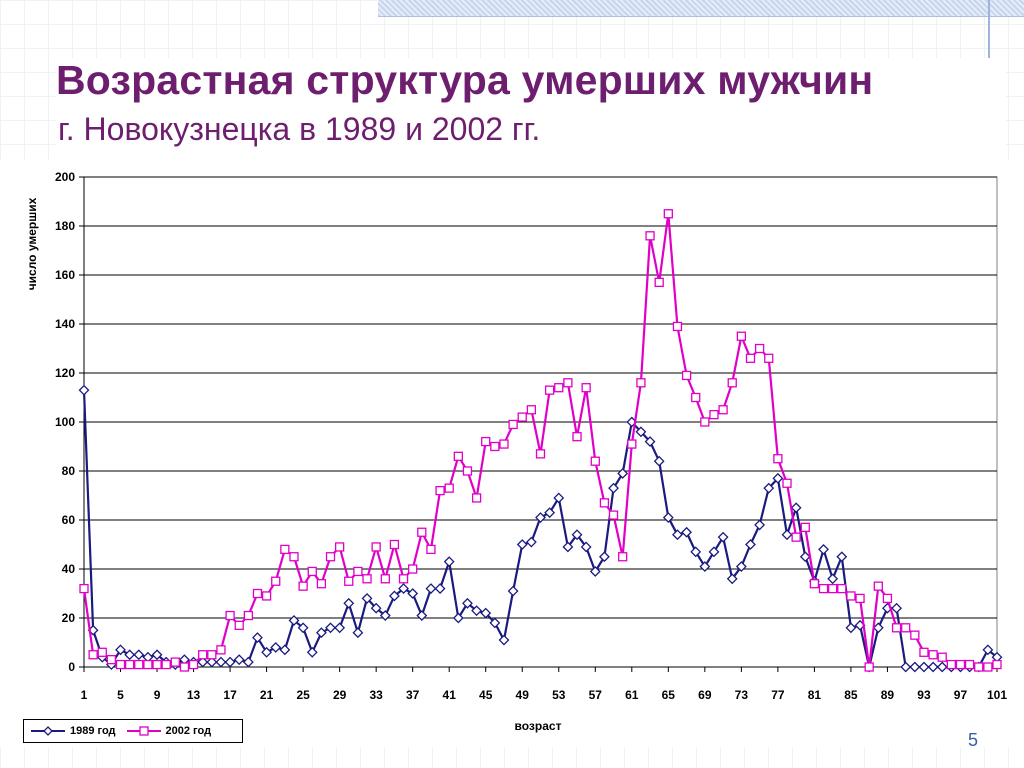 Image resolution: width=1024 pixels, height=768 pixels. Describe the element at coordinates (267, 695) in the screenshot. I see `x-tick-label: 21` at that location.